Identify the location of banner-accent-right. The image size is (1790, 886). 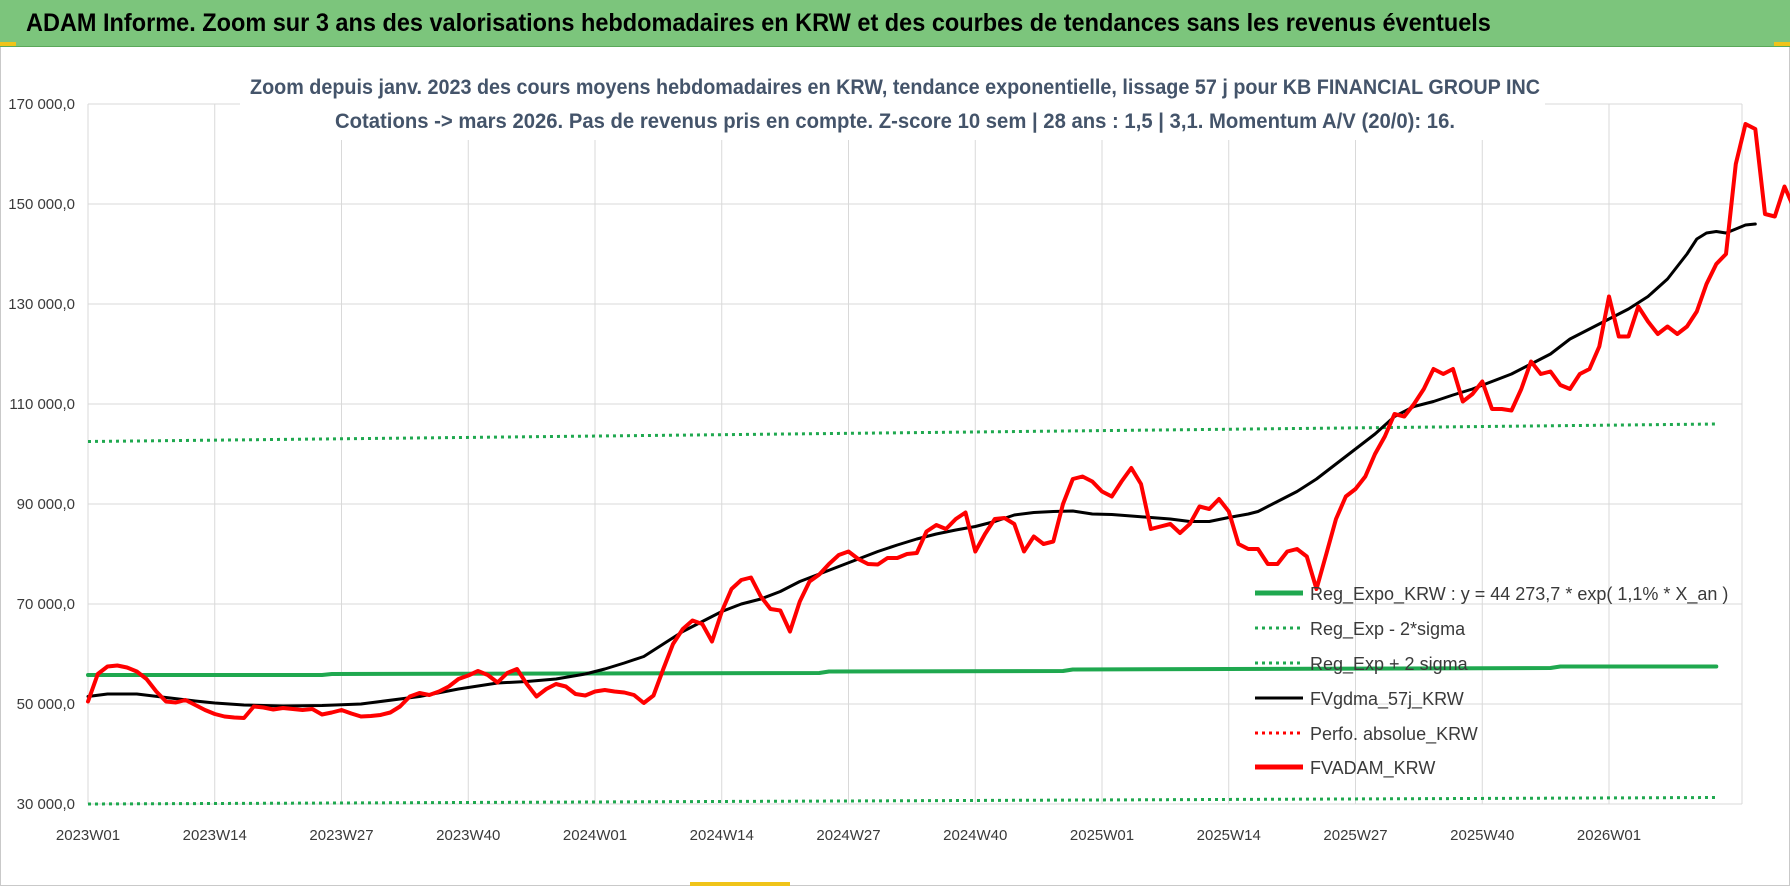
(1782, 44).